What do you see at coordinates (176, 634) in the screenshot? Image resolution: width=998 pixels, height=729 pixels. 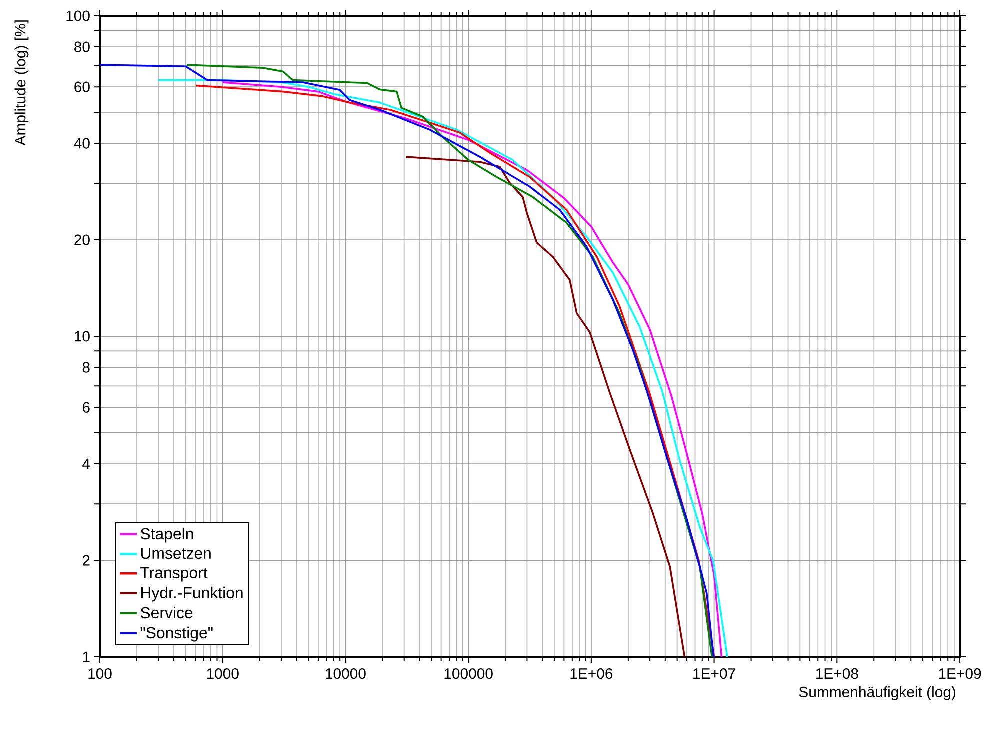 I see `legend-label: "Sonstige"` at bounding box center [176, 634].